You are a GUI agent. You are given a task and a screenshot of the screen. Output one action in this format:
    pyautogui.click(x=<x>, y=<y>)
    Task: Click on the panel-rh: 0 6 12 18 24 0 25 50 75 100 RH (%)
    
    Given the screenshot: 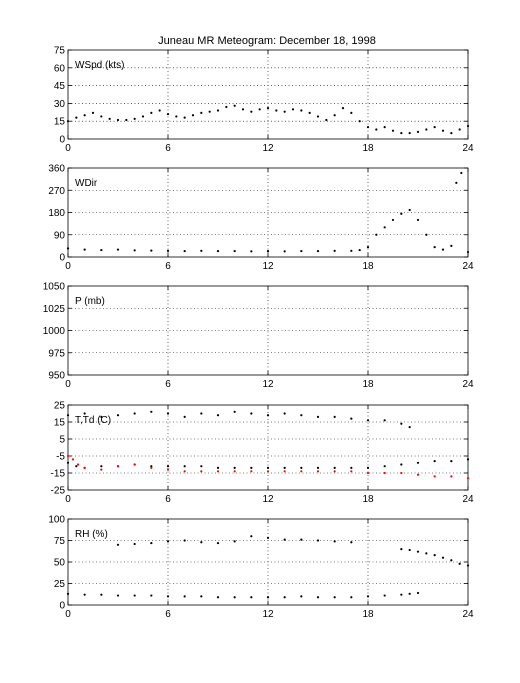 What is the action you would take?
    pyautogui.click(x=261, y=568)
    